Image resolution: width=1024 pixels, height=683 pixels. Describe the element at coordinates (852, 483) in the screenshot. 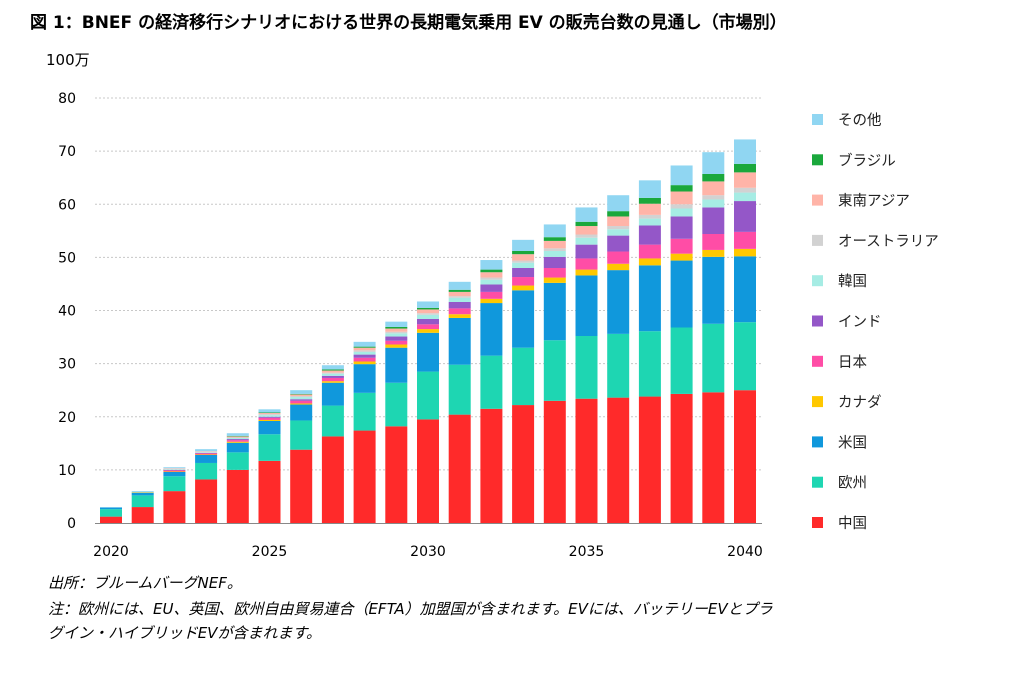

I see `legend-label: 欧州` at that location.